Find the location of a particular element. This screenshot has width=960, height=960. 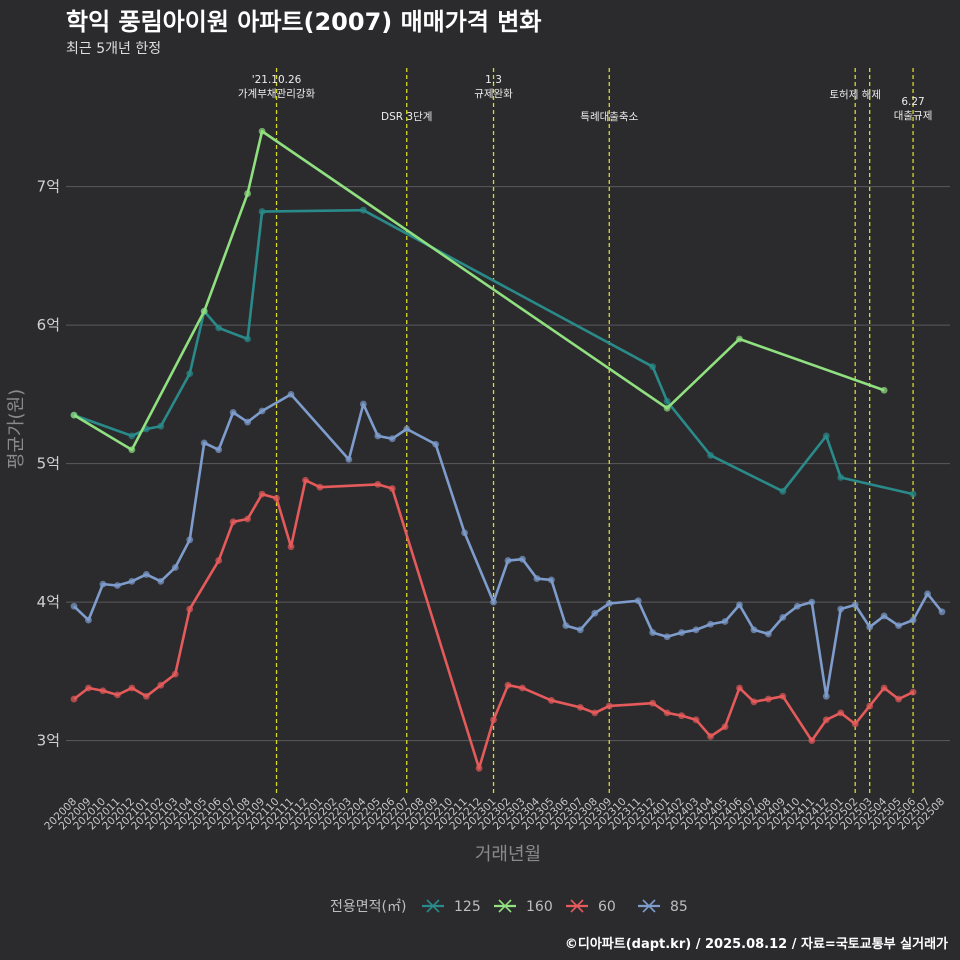

y-tick-label: 6억 is located at coordinates (48, 325).